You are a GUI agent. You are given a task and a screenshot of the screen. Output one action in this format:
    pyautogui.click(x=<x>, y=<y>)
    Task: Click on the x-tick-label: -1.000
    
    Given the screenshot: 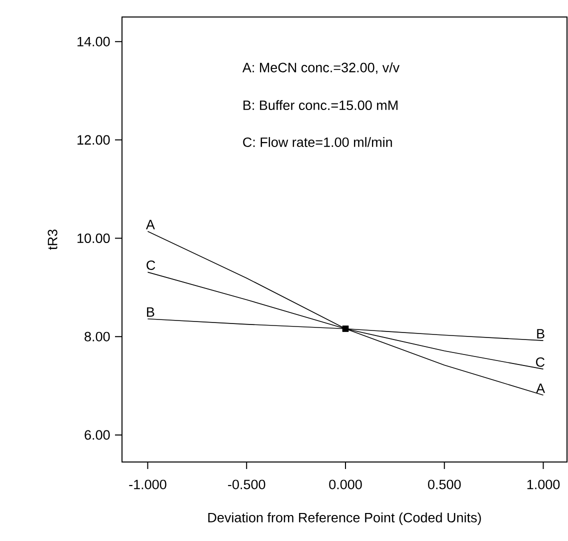 What is the action you would take?
    pyautogui.click(x=147, y=485)
    